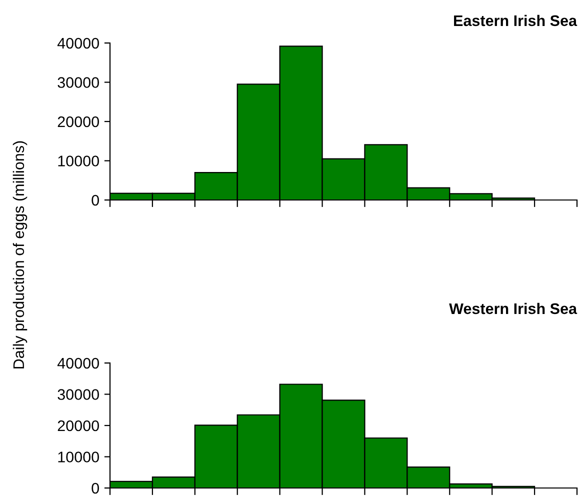  Describe the element at coordinates (513, 308) in the screenshot. I see `chart-title: Western Irish Sea` at that location.